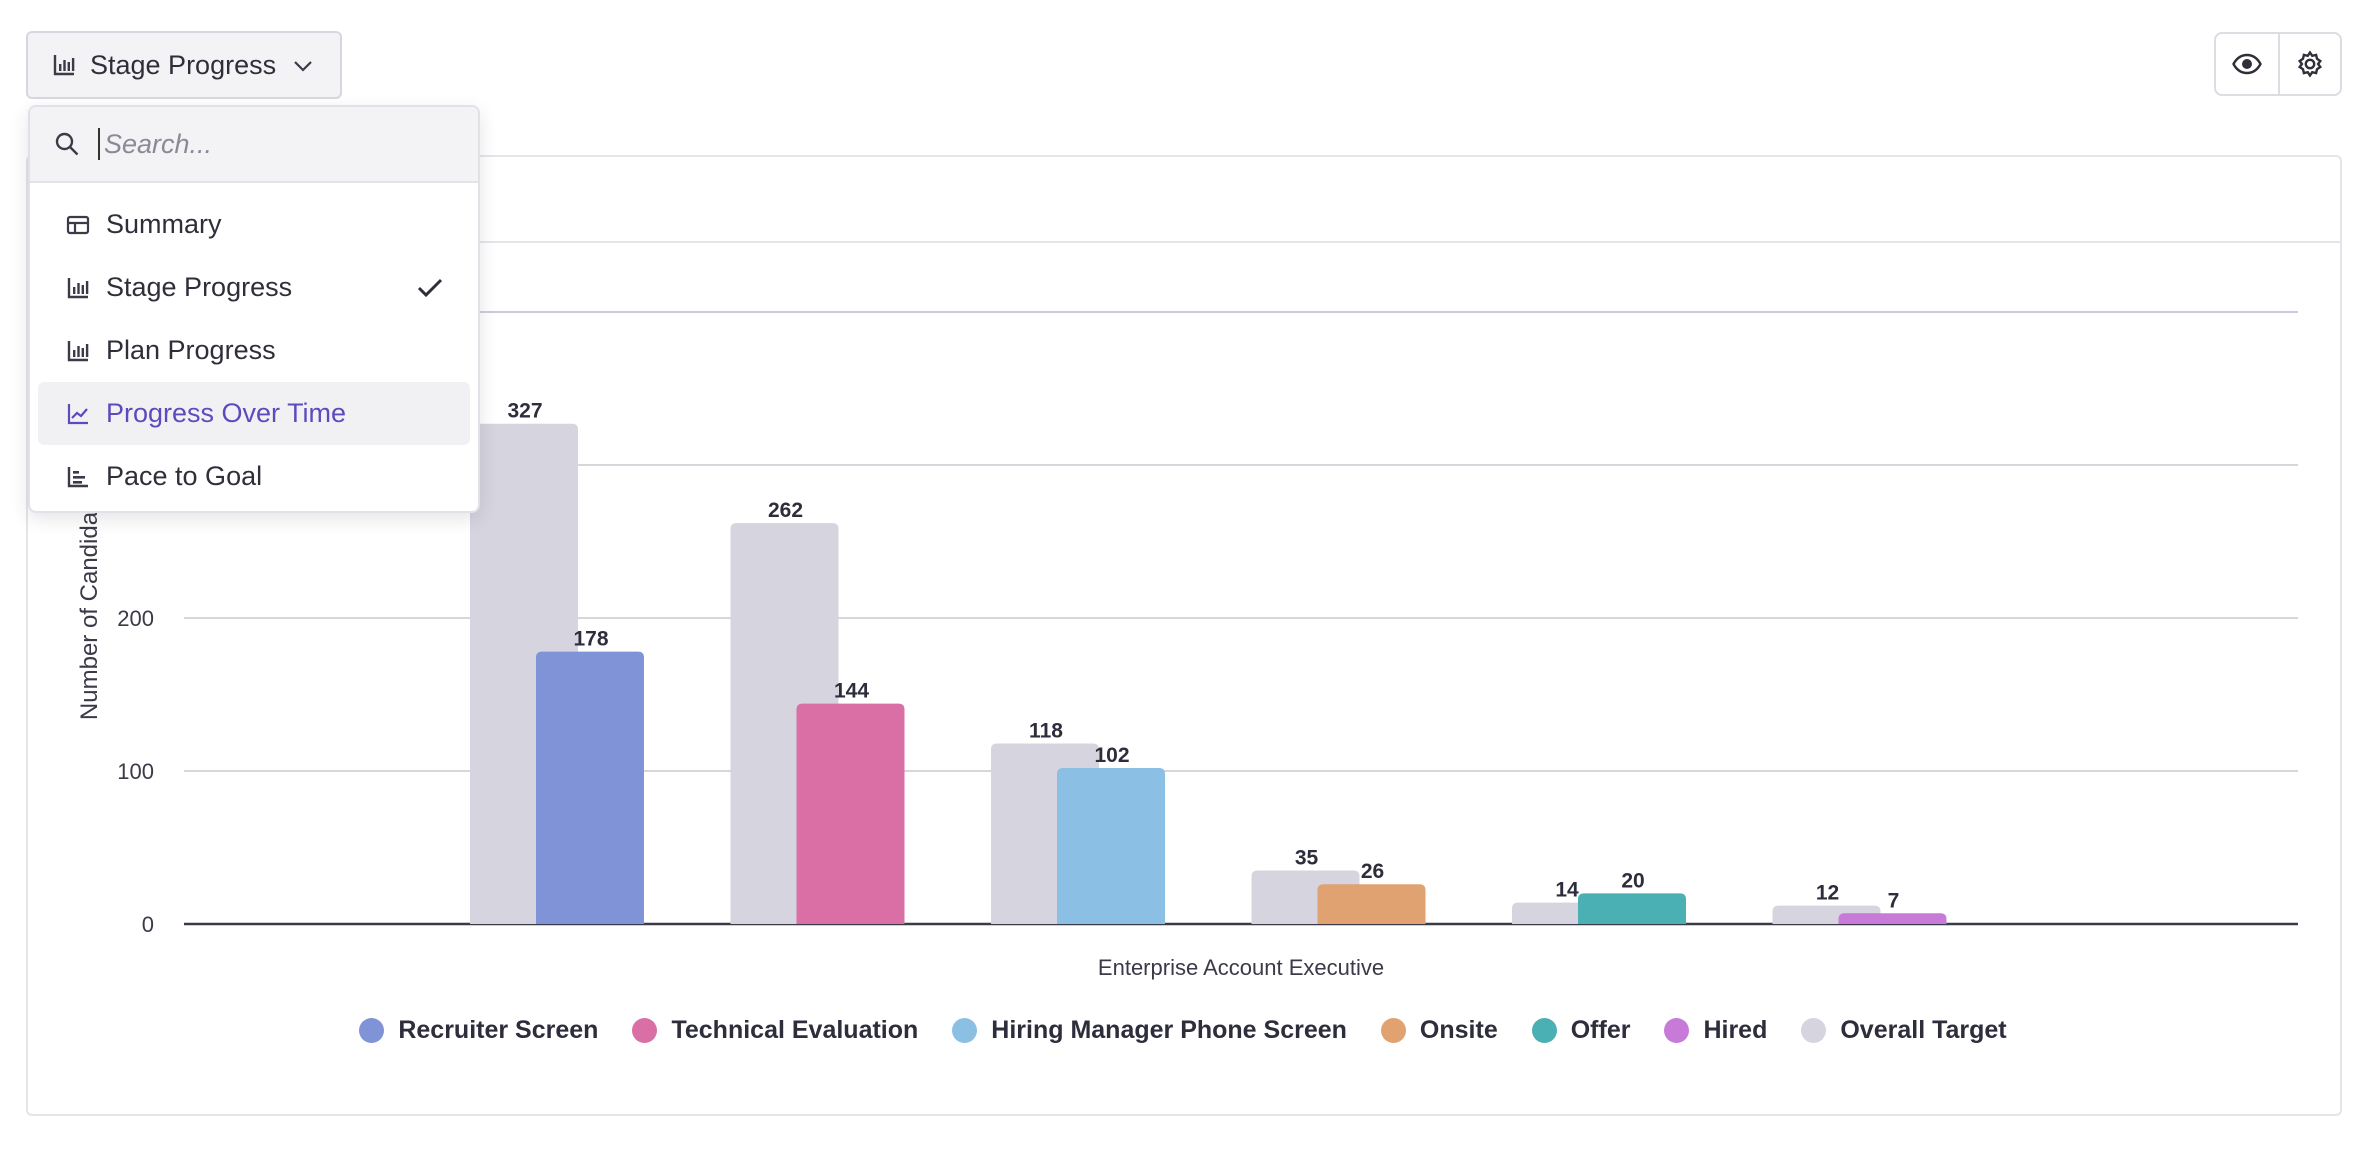 The height and width of the screenshot is (1162, 2366). I want to click on legend-label: Overall Target, so click(1923, 1030).